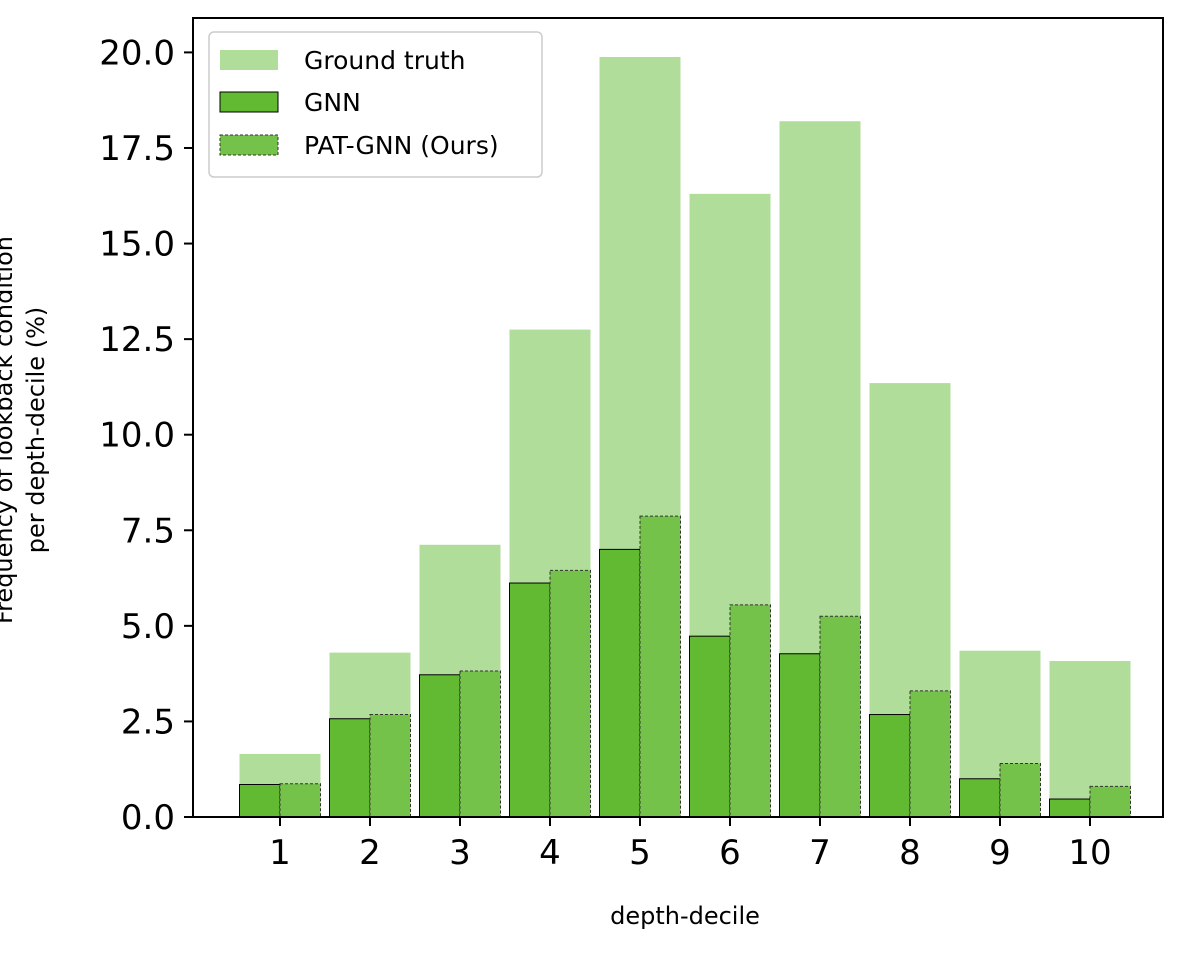 The image size is (1196, 955). I want to click on y-tick-label: 15.0, so click(137, 245).